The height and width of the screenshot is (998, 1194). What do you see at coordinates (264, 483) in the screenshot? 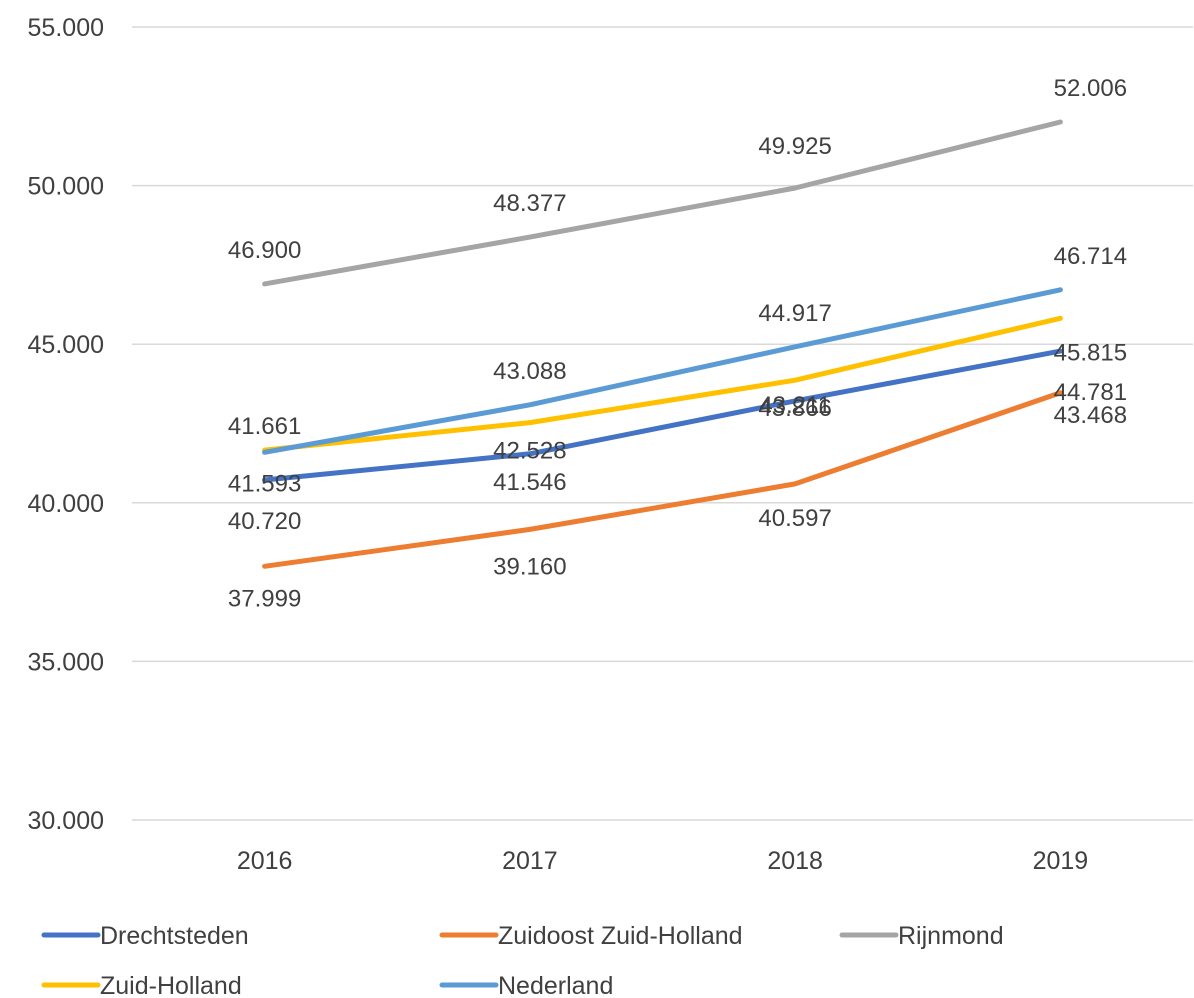
I see `data-label: 41.593` at bounding box center [264, 483].